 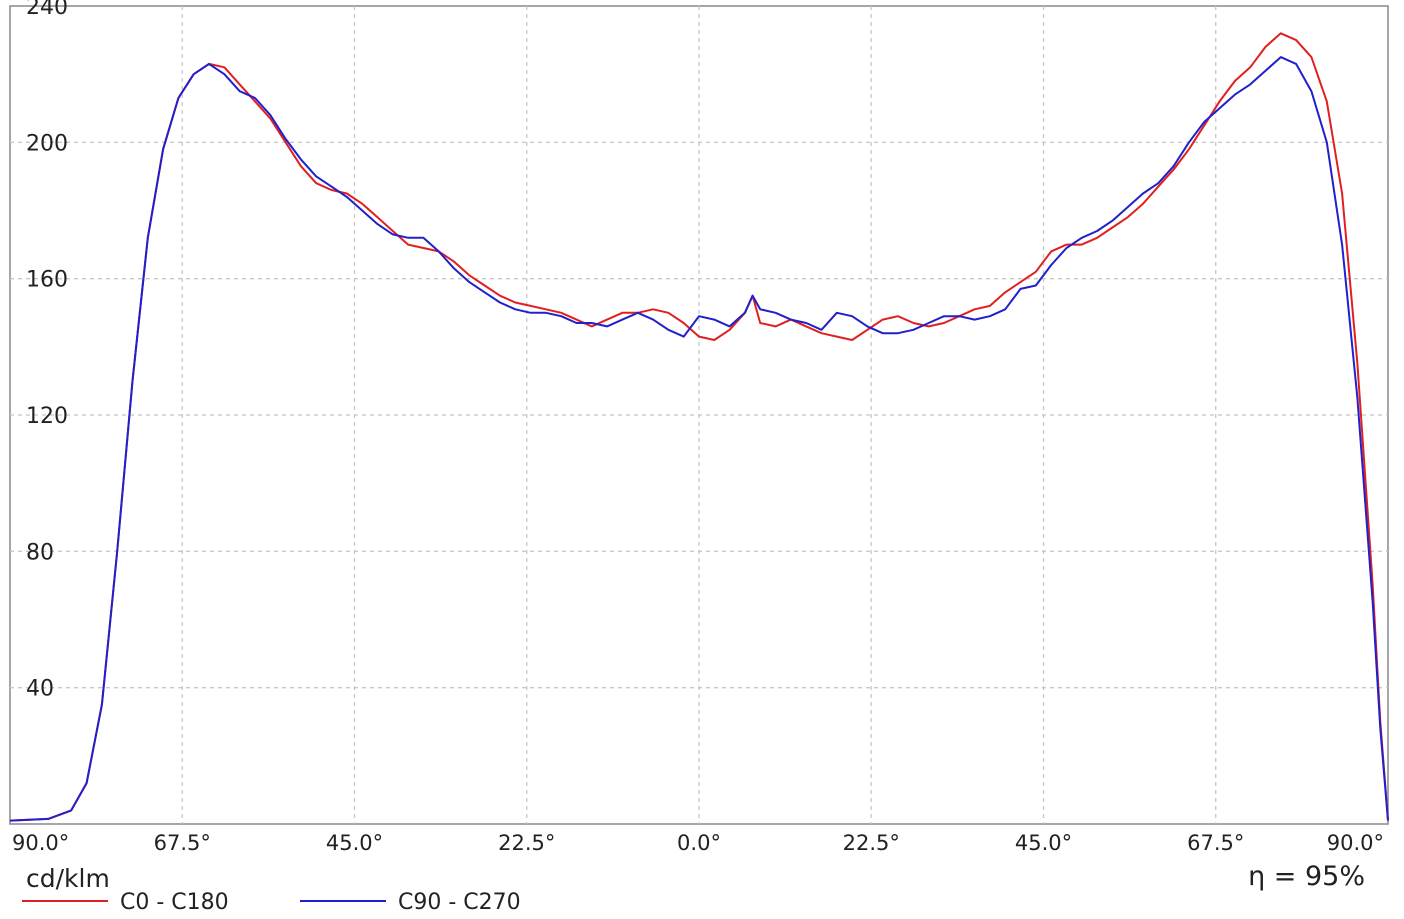 What do you see at coordinates (47, 10) in the screenshot?
I see `y-tick-label: 240` at bounding box center [47, 10].